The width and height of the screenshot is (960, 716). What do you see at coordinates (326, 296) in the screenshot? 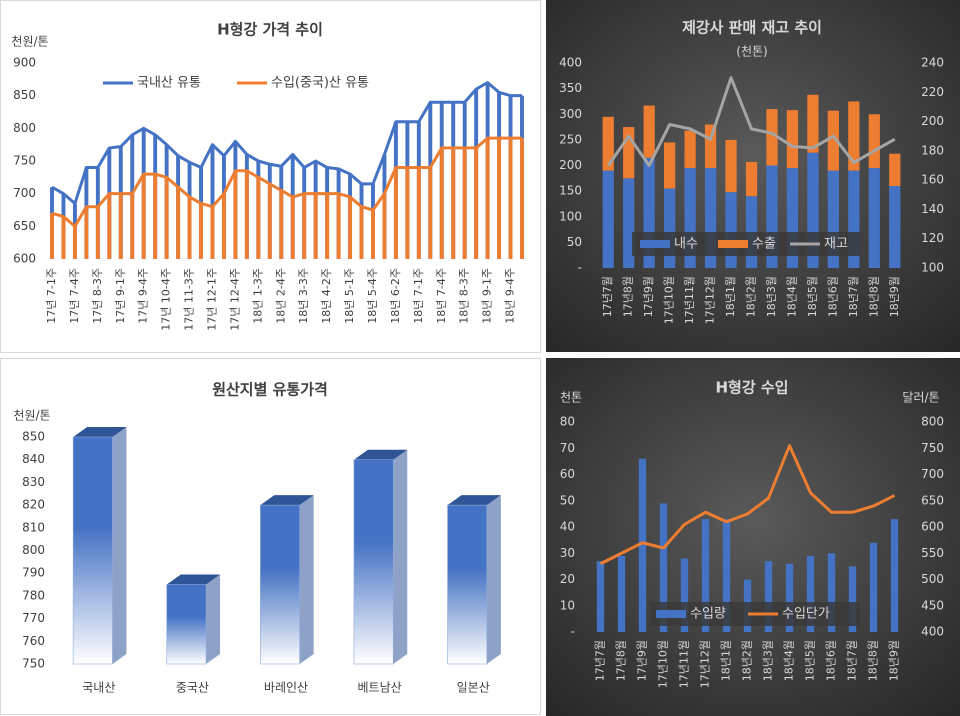
I see `x-tick-label: 18년 4-2주` at bounding box center [326, 296].